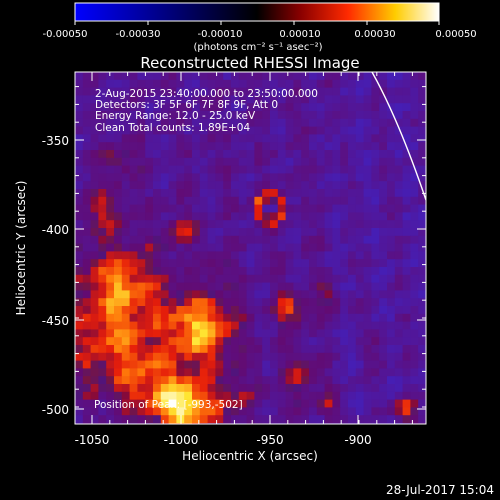 Image resolution: width=500 pixels, height=500 pixels. What do you see at coordinates (138, 34) in the screenshot?
I see `colorbar-tick-label-1: -0.00030` at bounding box center [138, 34].